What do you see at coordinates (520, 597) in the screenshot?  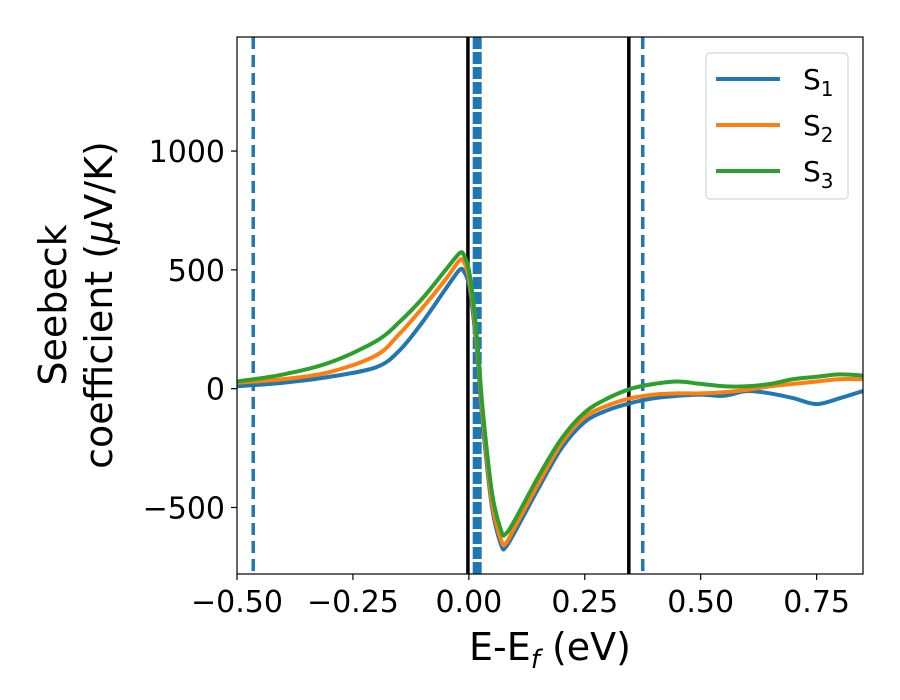 I see `x-axis-ticks: −0.50 −0.25 0.00 0.25 0.50 0.75` at bounding box center [520, 597].